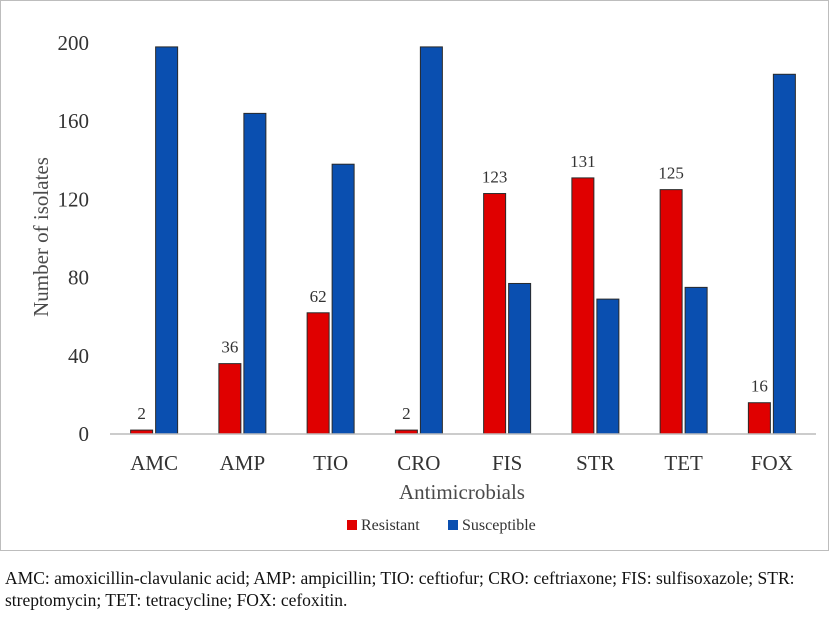 The image size is (831, 618). Describe the element at coordinates (330, 463) in the screenshot. I see `x-tick-label: TIO` at that location.